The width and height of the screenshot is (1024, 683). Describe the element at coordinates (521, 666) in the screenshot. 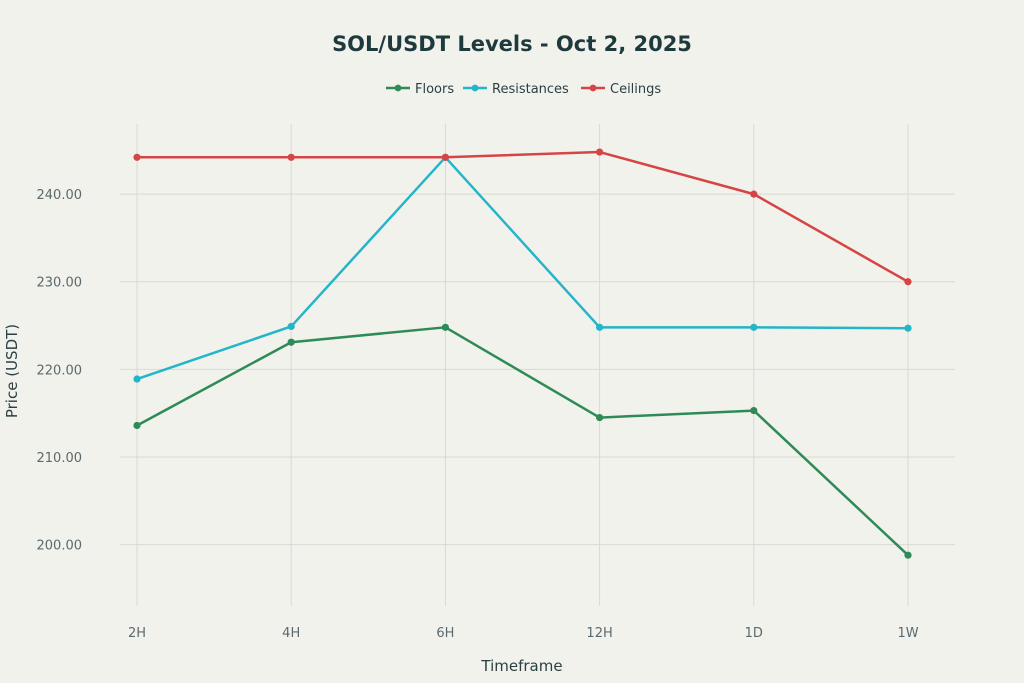

I see `x-axis-title: Timeframe` at that location.